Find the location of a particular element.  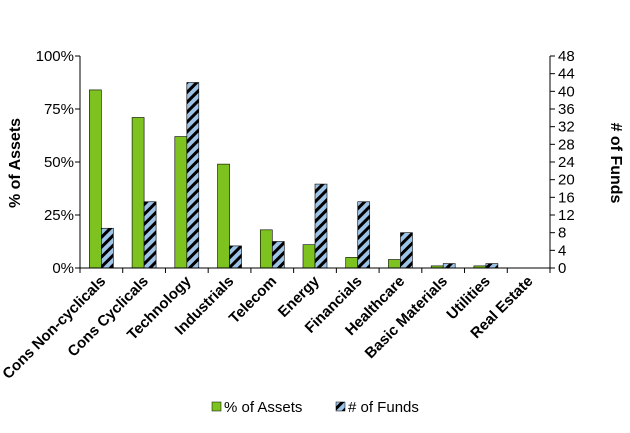

right-tick-label: 0 is located at coordinates (562, 268).